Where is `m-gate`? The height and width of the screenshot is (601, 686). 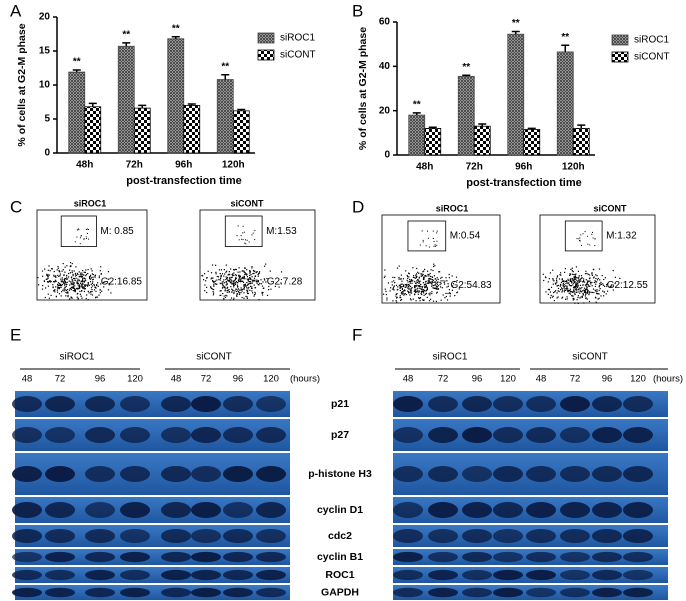
m-gate is located at coordinates (243, 231).